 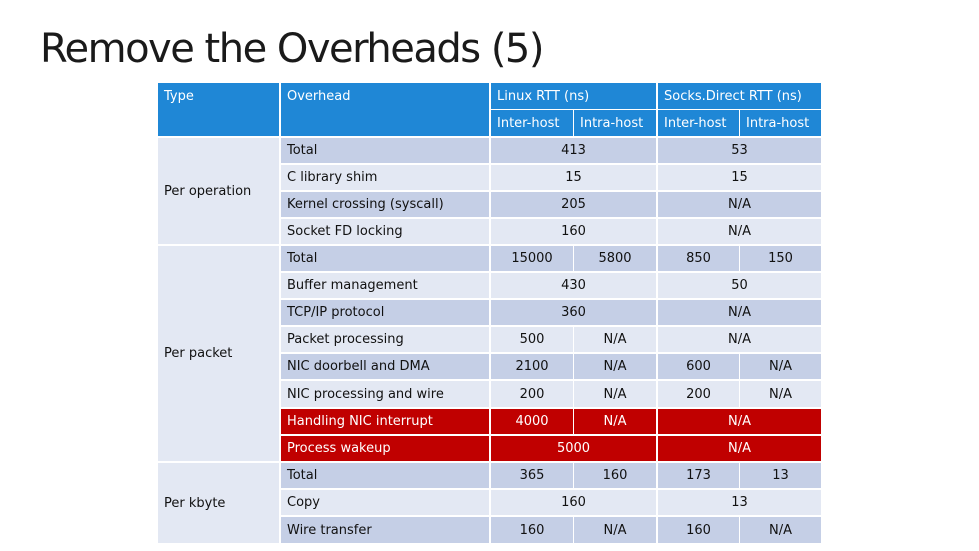 What do you see at coordinates (698, 366) in the screenshot?
I see `cell-value: 600` at bounding box center [698, 366].